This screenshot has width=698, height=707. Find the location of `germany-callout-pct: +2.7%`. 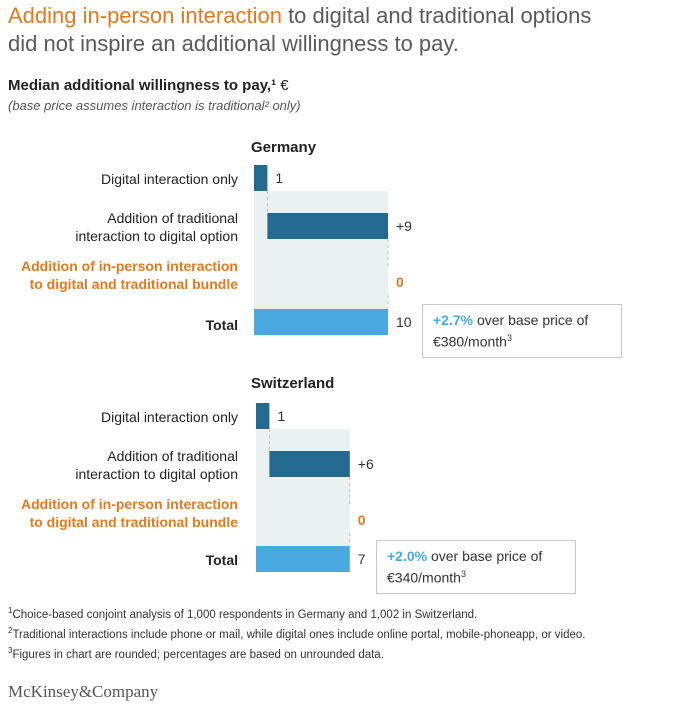

germany-callout-pct: +2.7% is located at coordinates (453, 320).